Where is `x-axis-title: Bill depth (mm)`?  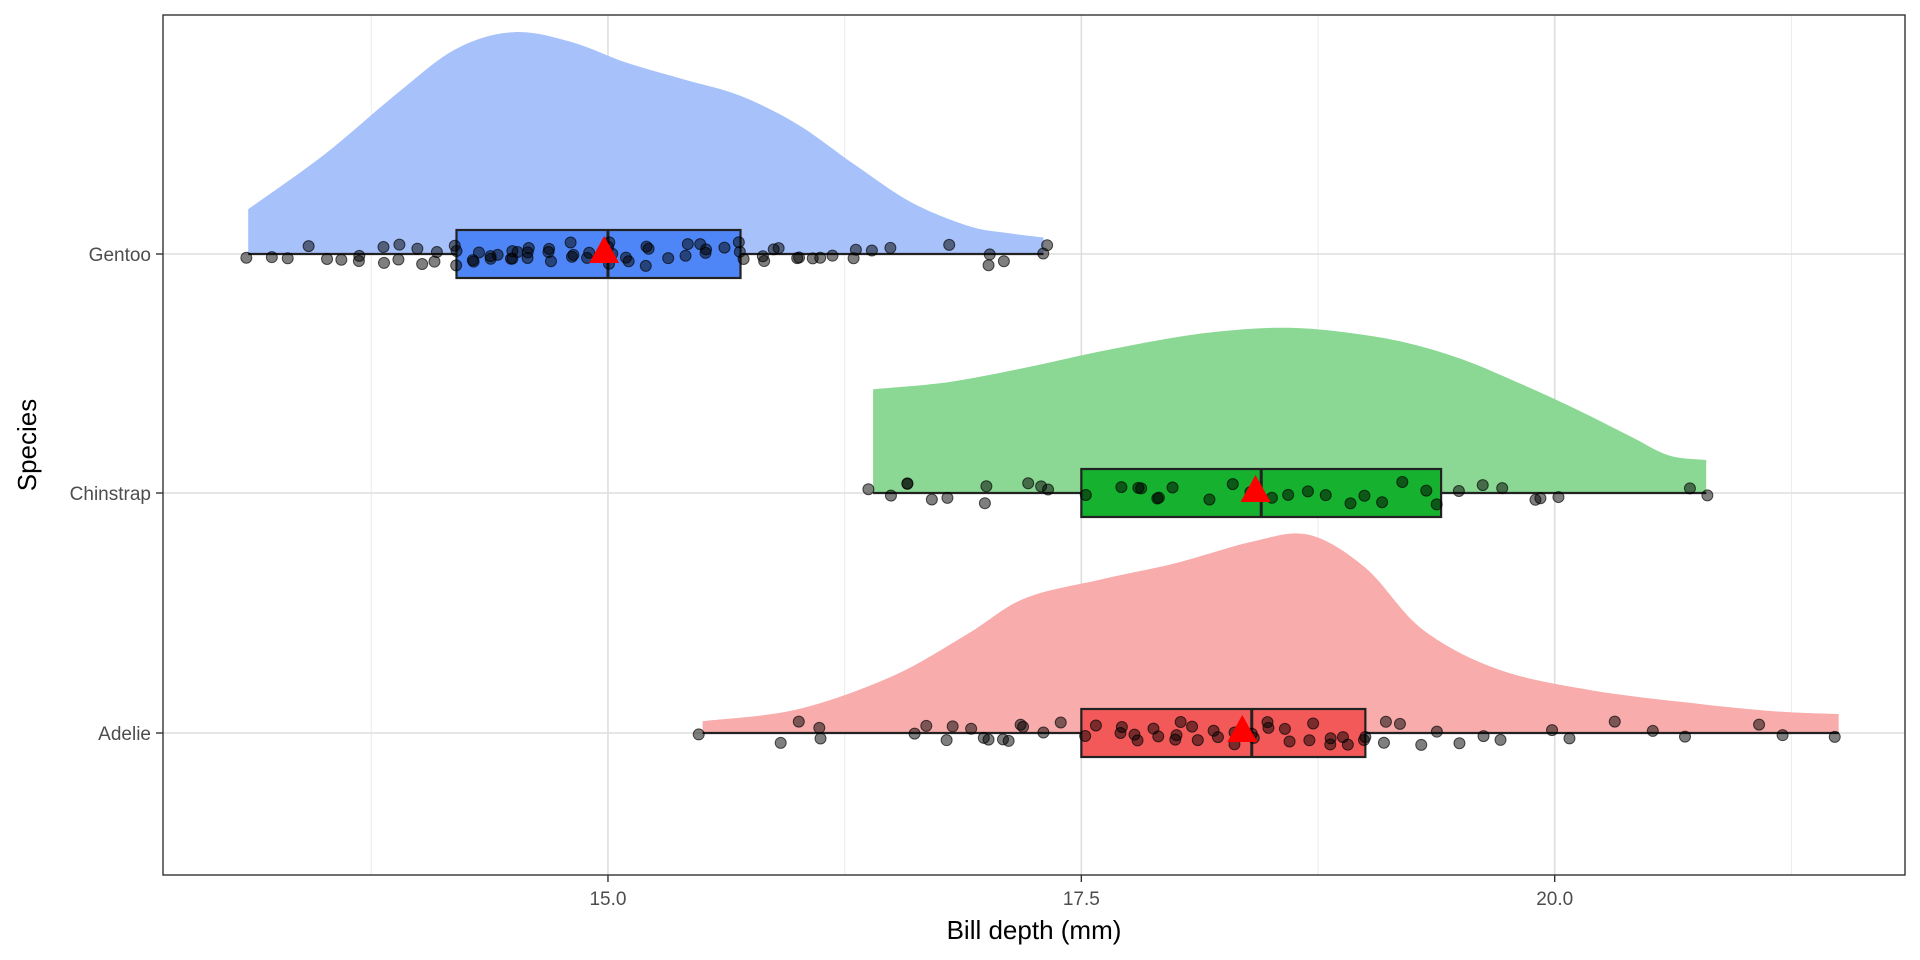 x-axis-title: Bill depth (mm) is located at coordinates (1034, 930).